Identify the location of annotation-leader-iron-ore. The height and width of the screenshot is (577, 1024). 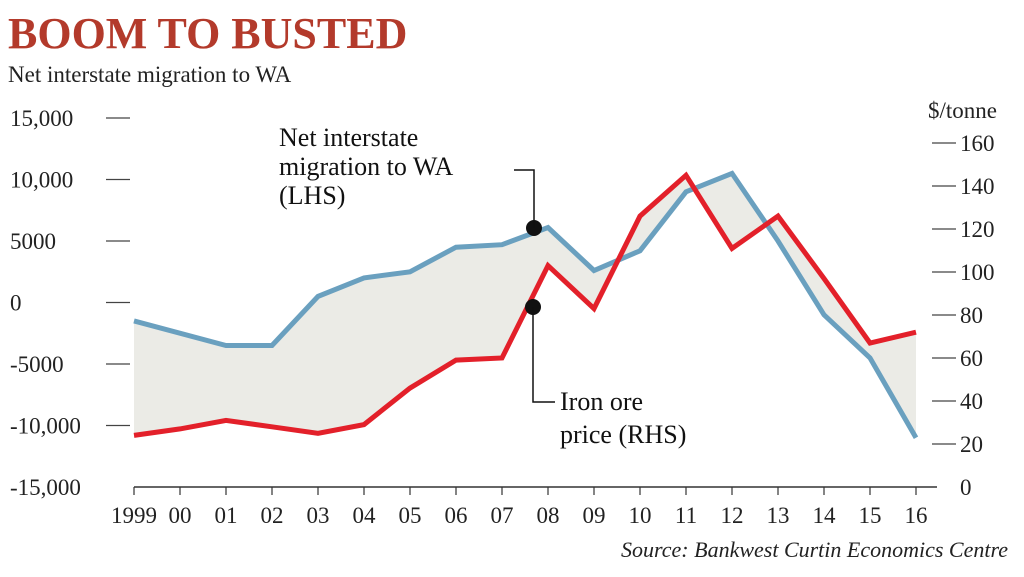
(543, 355).